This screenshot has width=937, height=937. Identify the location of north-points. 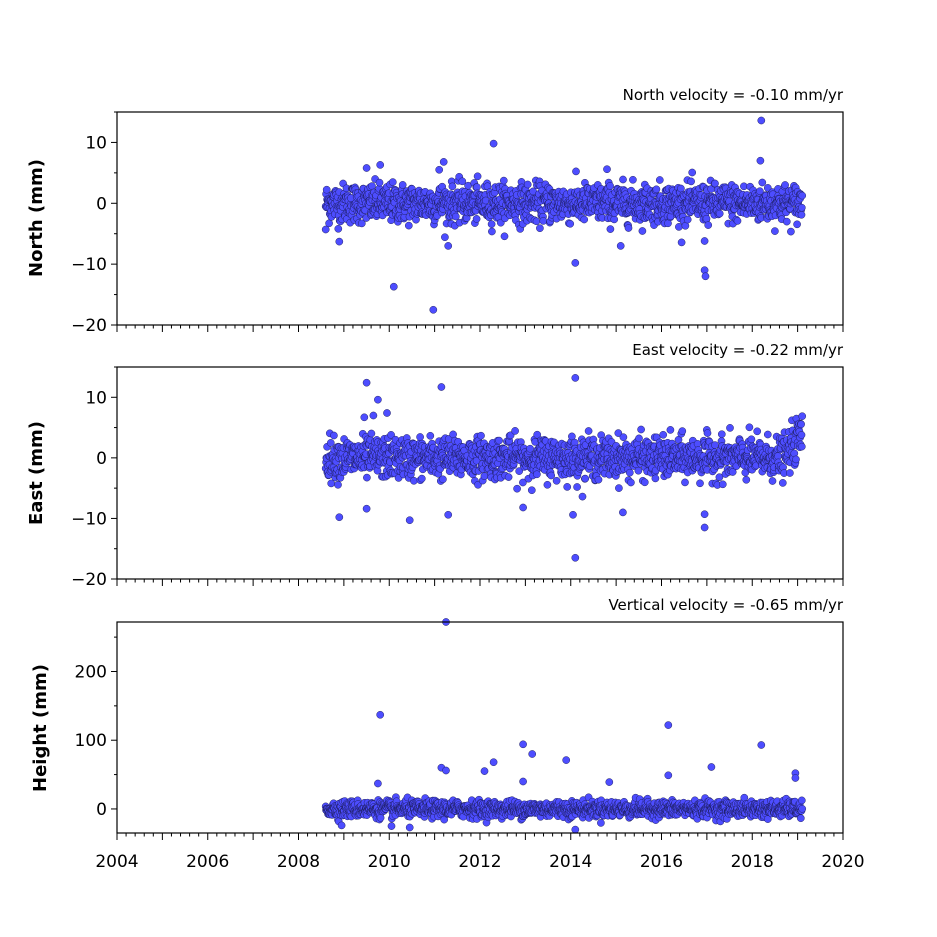
(564, 215).